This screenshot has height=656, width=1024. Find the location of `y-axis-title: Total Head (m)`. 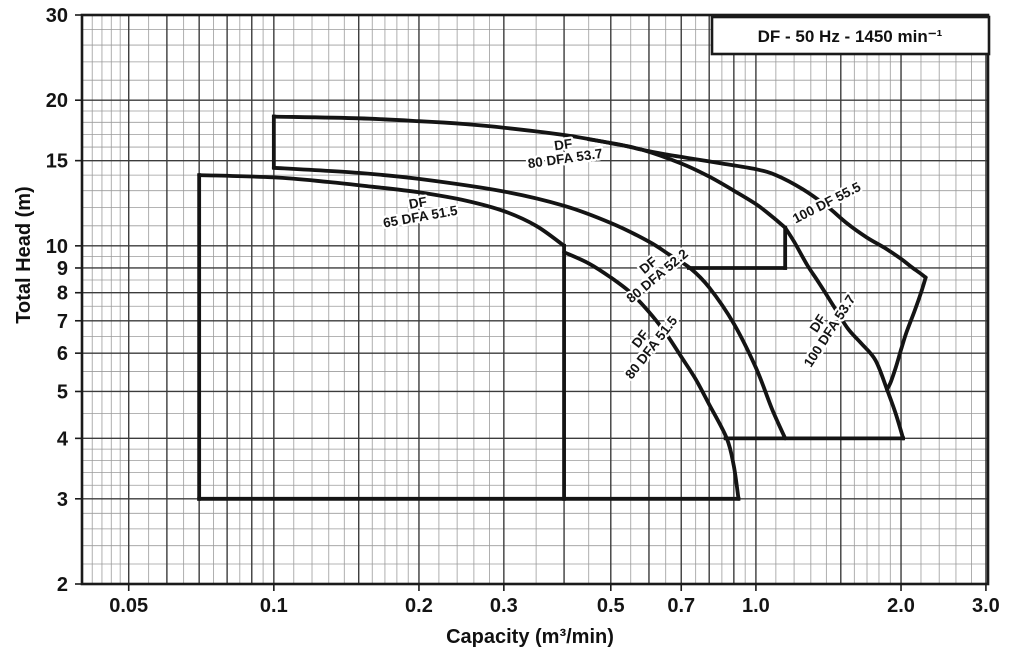

y-axis-title: Total Head (m) is located at coordinates (24, 254).